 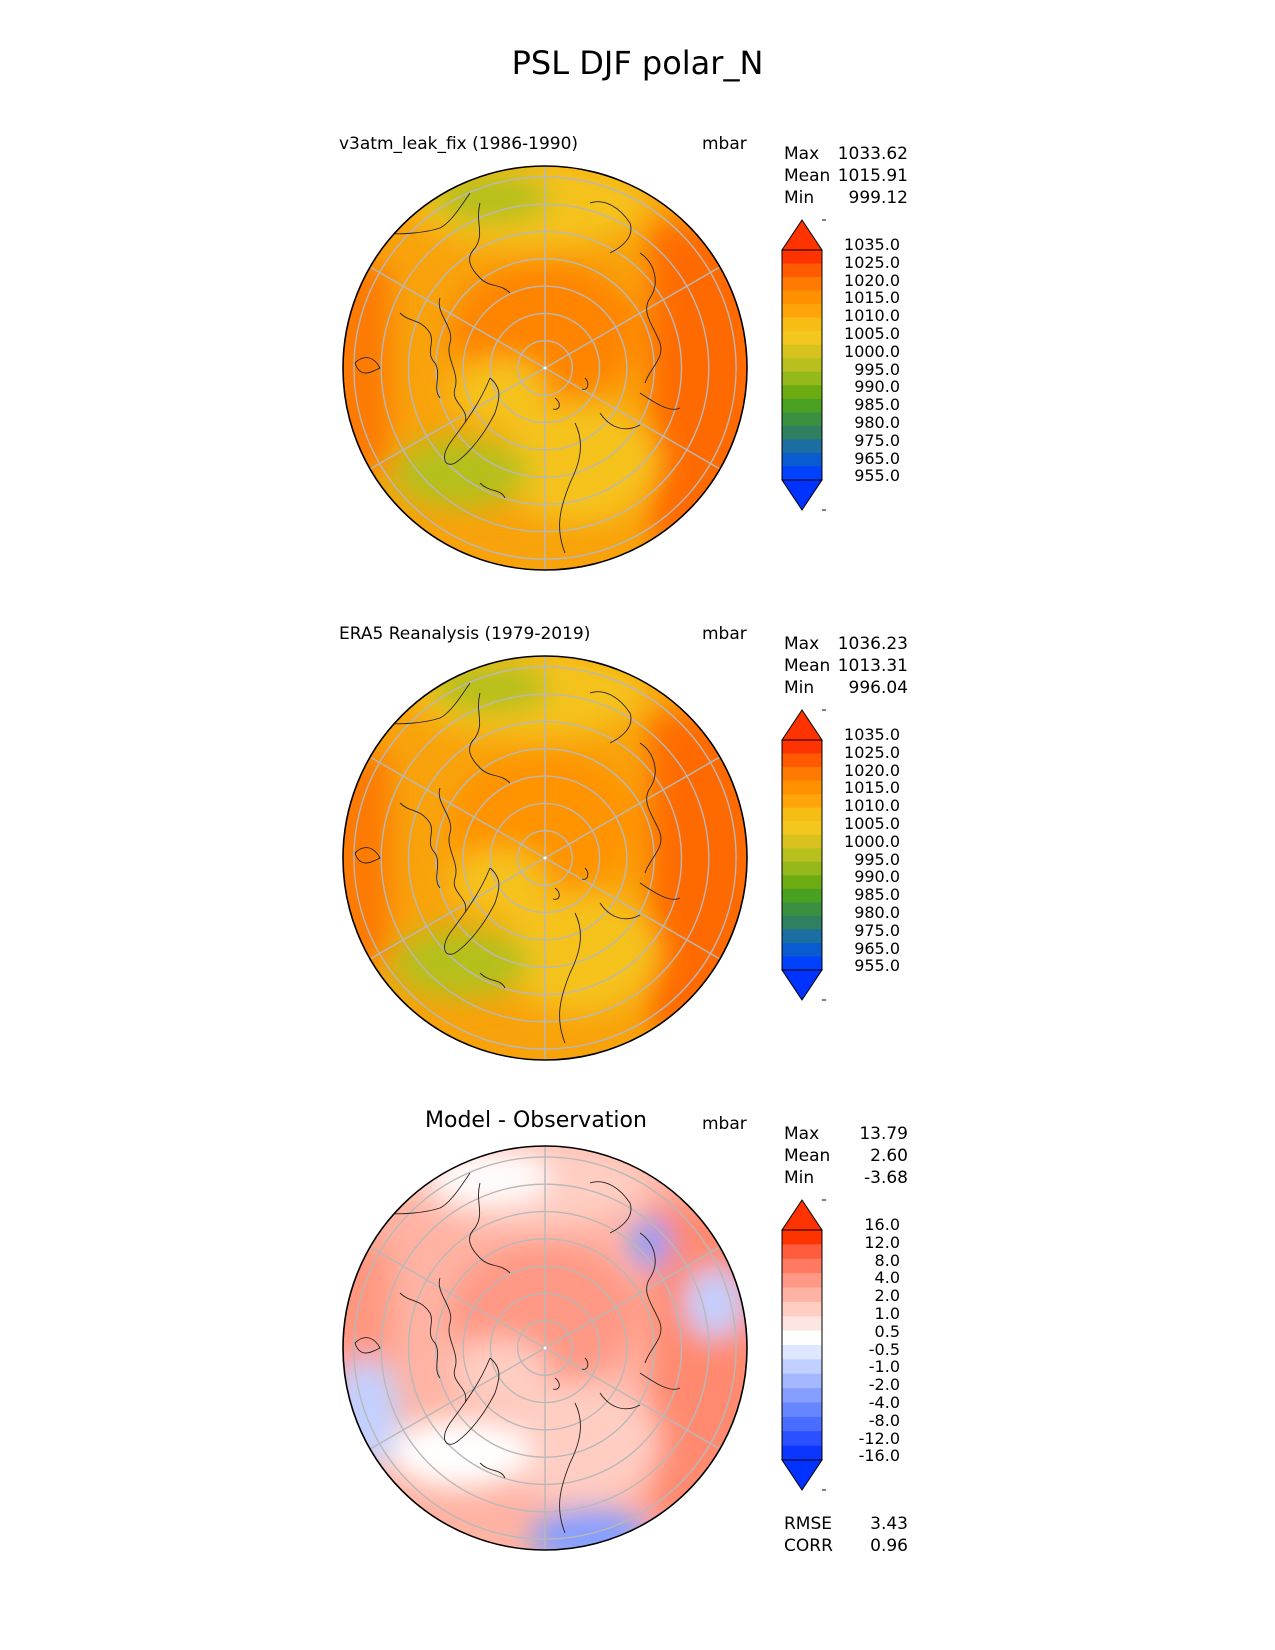 I want to click on colorbar-tick-label: 1035.0, so click(x=872, y=244).